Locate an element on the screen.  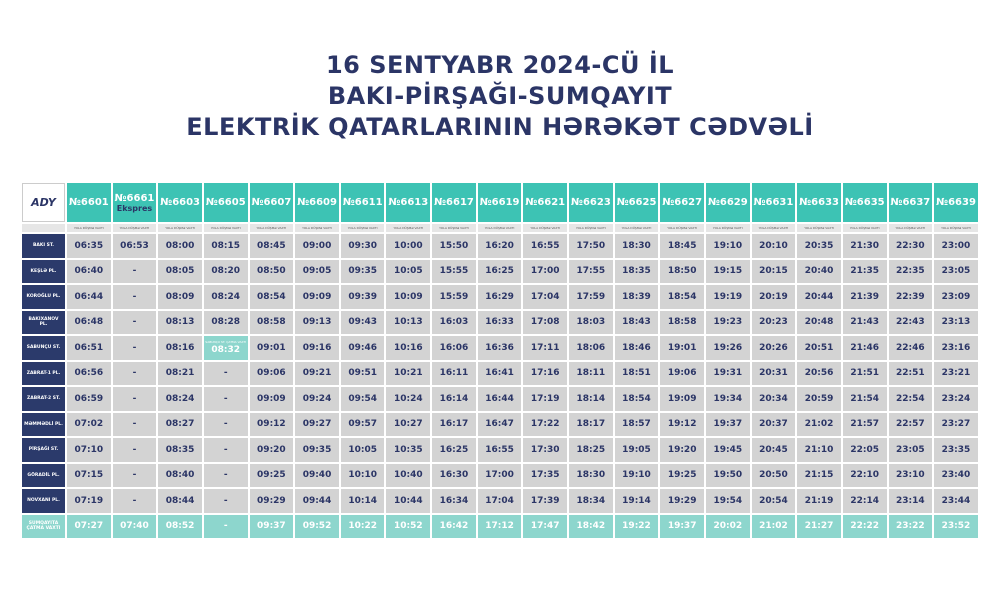
time: 20:15 is located at coordinates (773, 271).